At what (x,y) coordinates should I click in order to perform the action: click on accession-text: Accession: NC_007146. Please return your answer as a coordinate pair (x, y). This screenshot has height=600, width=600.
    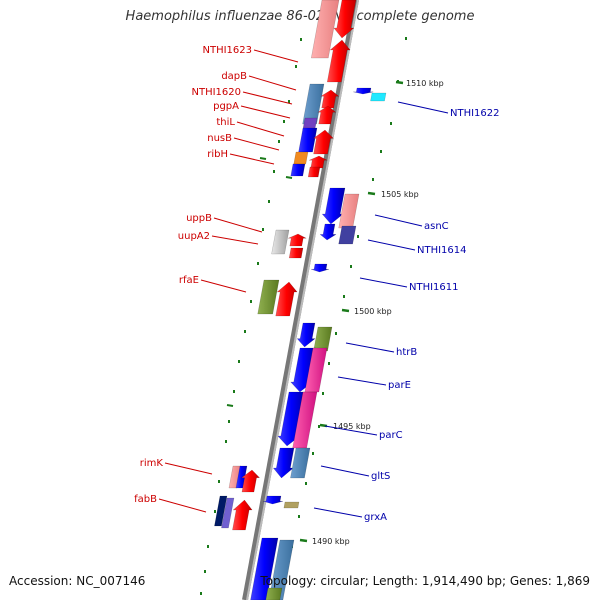
    Looking at the image, I should click on (77, 581).